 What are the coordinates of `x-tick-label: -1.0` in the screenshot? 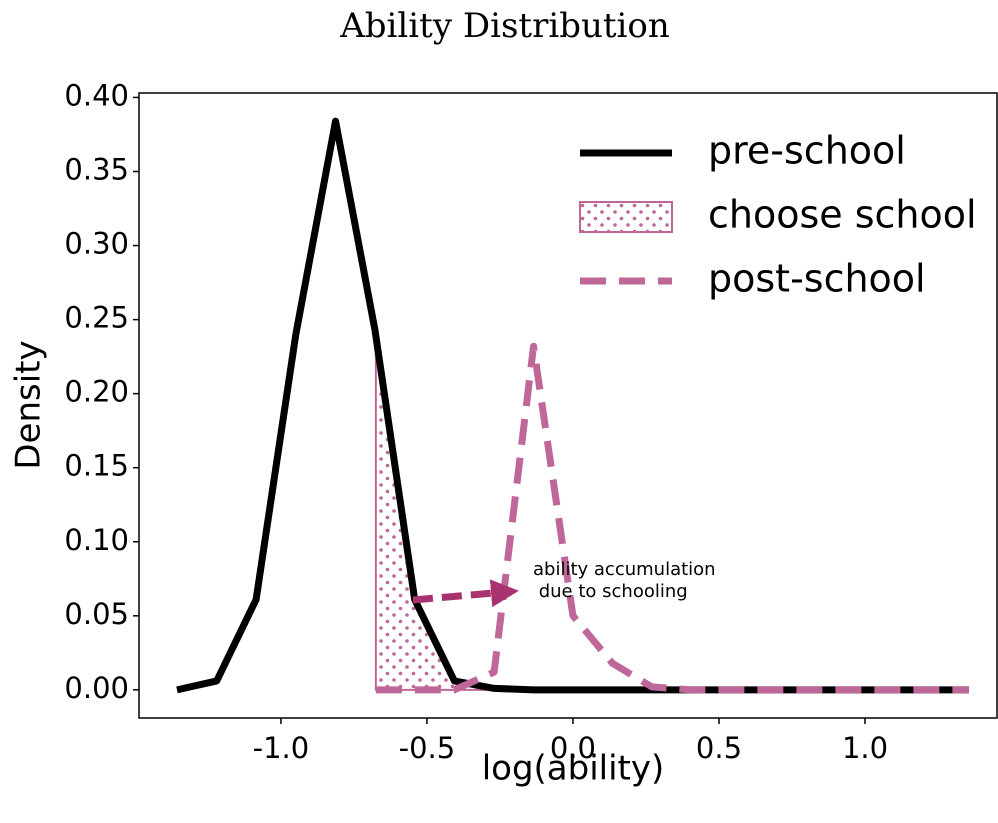 It's located at (281, 748).